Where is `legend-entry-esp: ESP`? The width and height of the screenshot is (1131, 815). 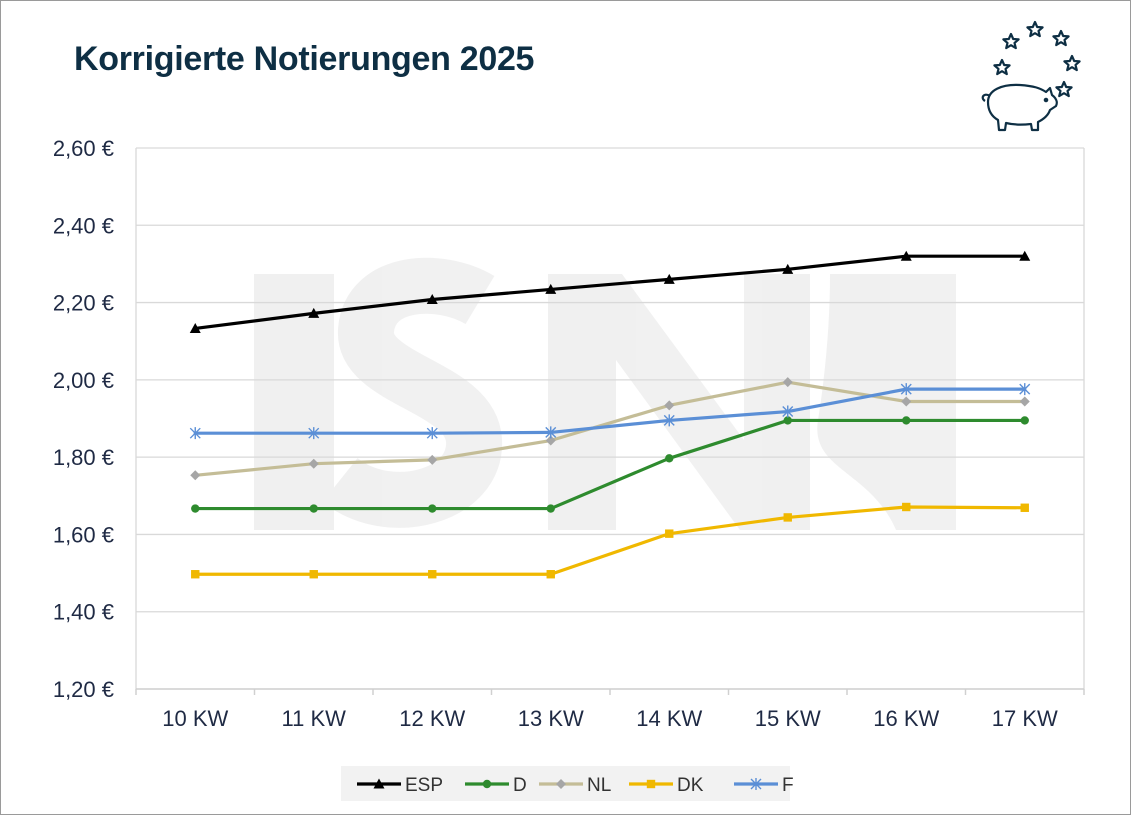 legend-entry-esp: ESP is located at coordinates (400, 785).